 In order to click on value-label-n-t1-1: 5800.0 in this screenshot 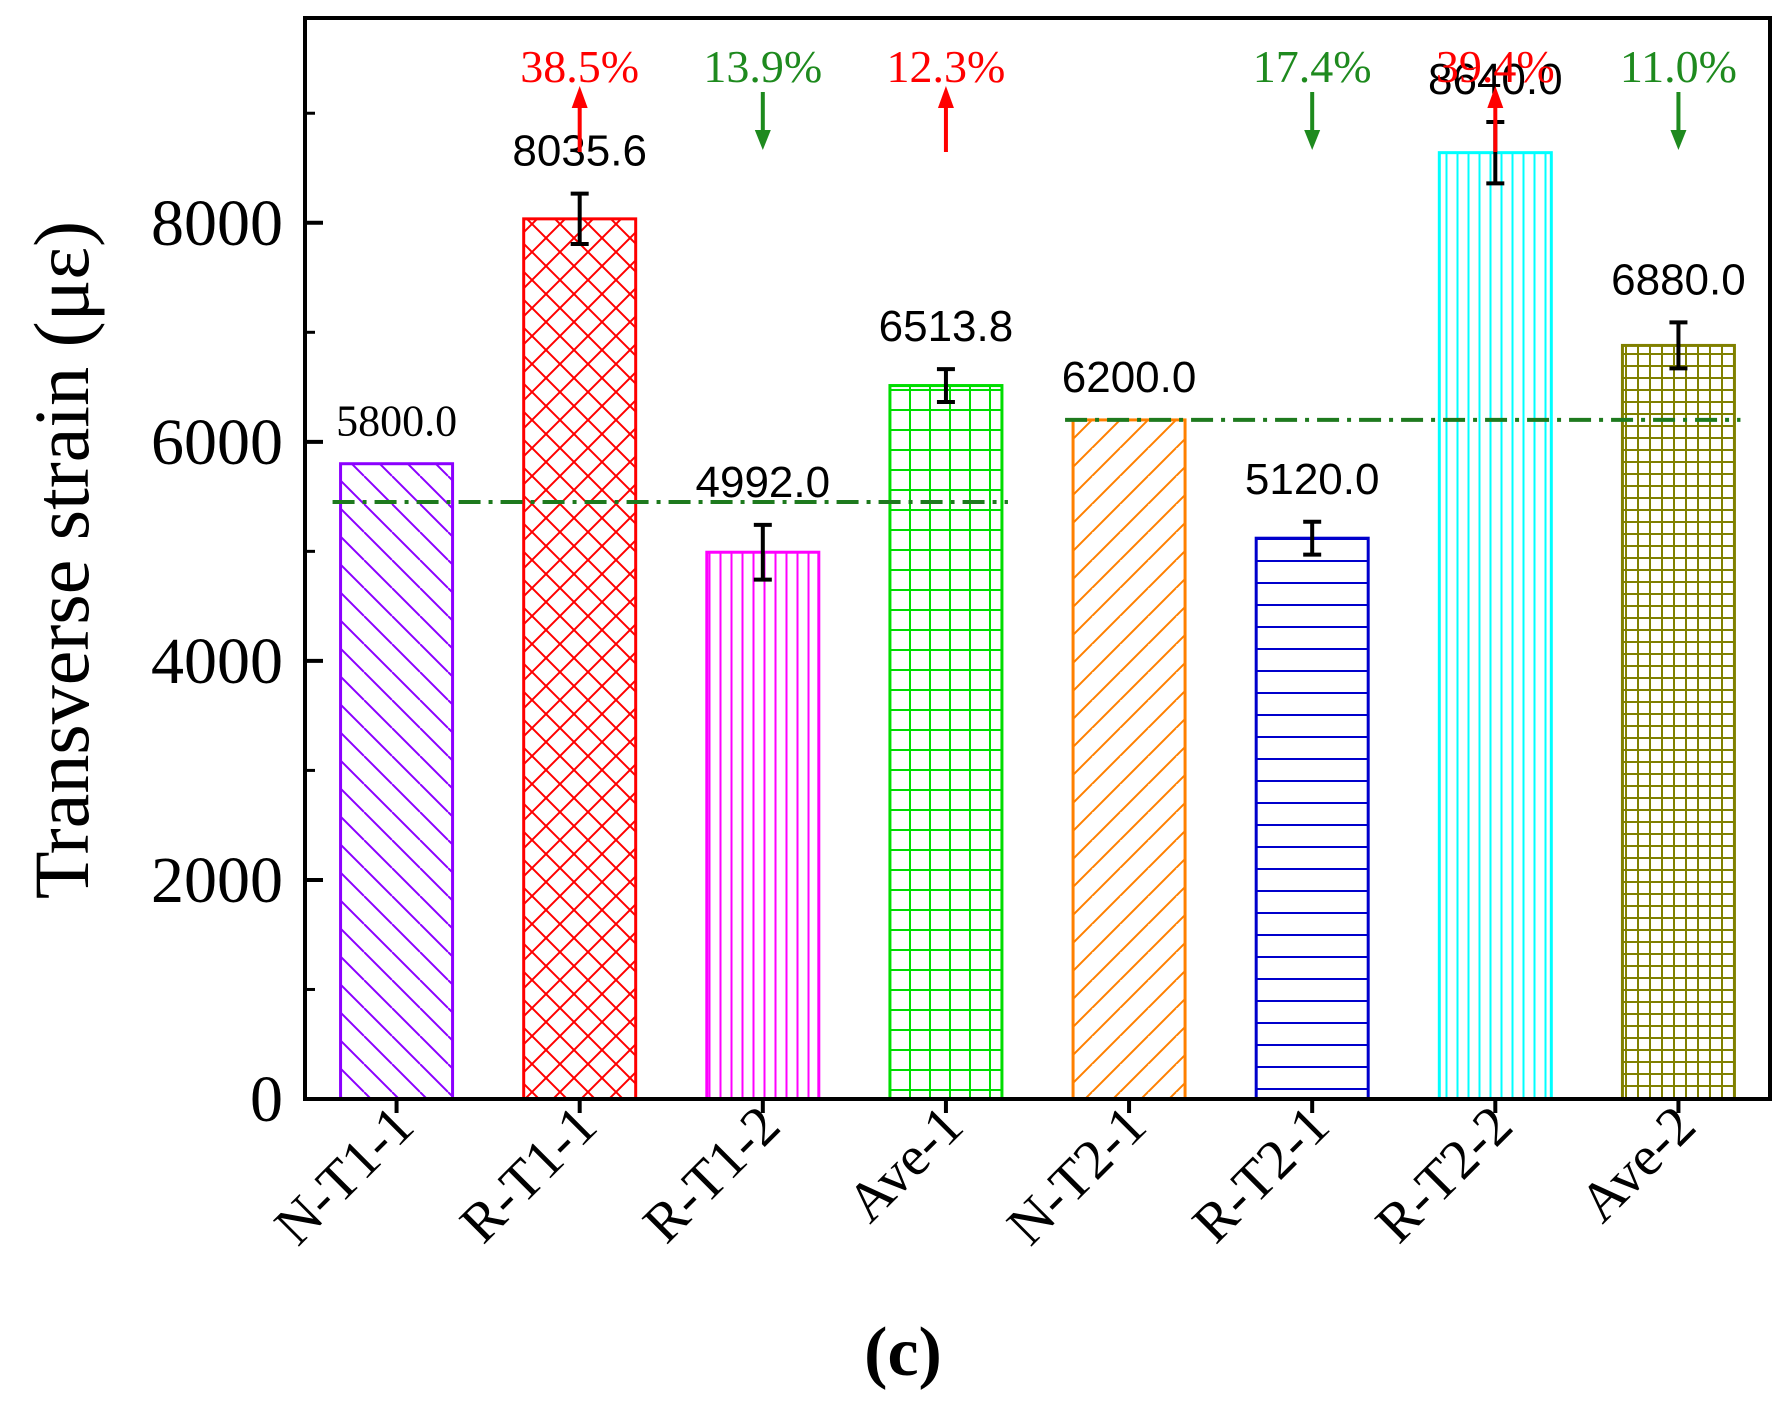, I will do `click(396, 421)`.